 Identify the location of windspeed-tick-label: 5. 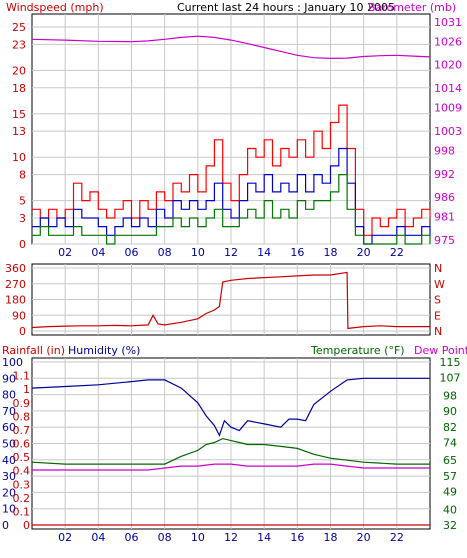
(22, 201).